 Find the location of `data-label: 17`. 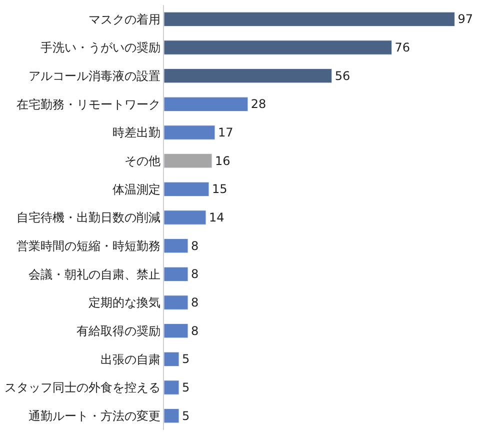

data-label: 17 is located at coordinates (226, 133).